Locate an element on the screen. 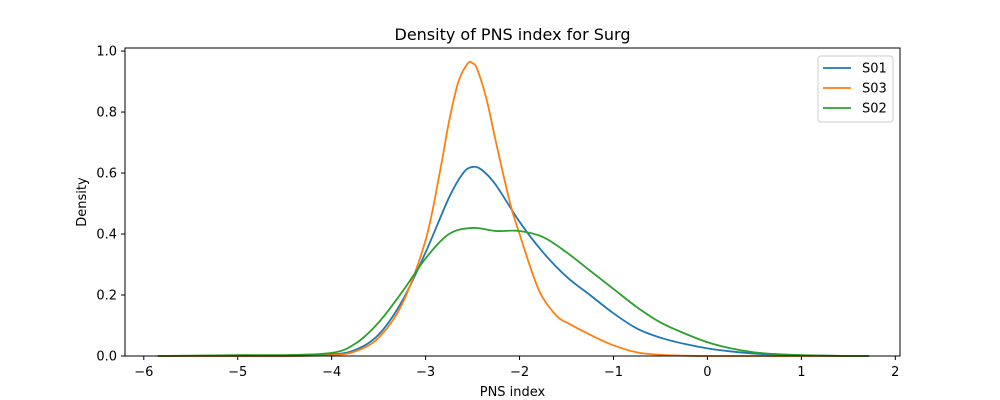 Image resolution: width=1000 pixels, height=400 pixels. y-tick-label: 1.0 is located at coordinates (106, 52).